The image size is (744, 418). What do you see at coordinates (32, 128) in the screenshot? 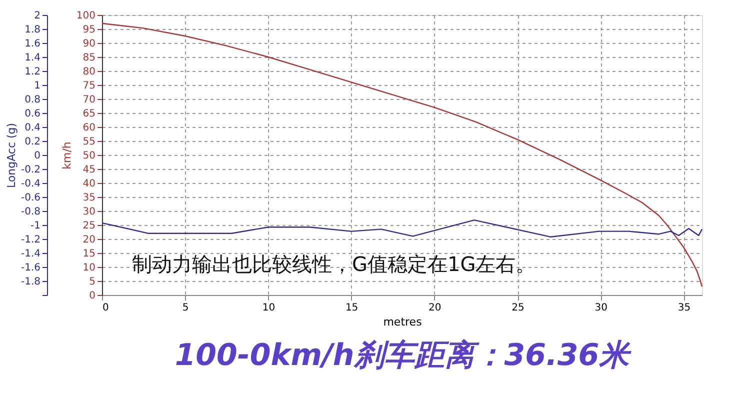
I see `y2-tick-label: 0.4` at bounding box center [32, 128].